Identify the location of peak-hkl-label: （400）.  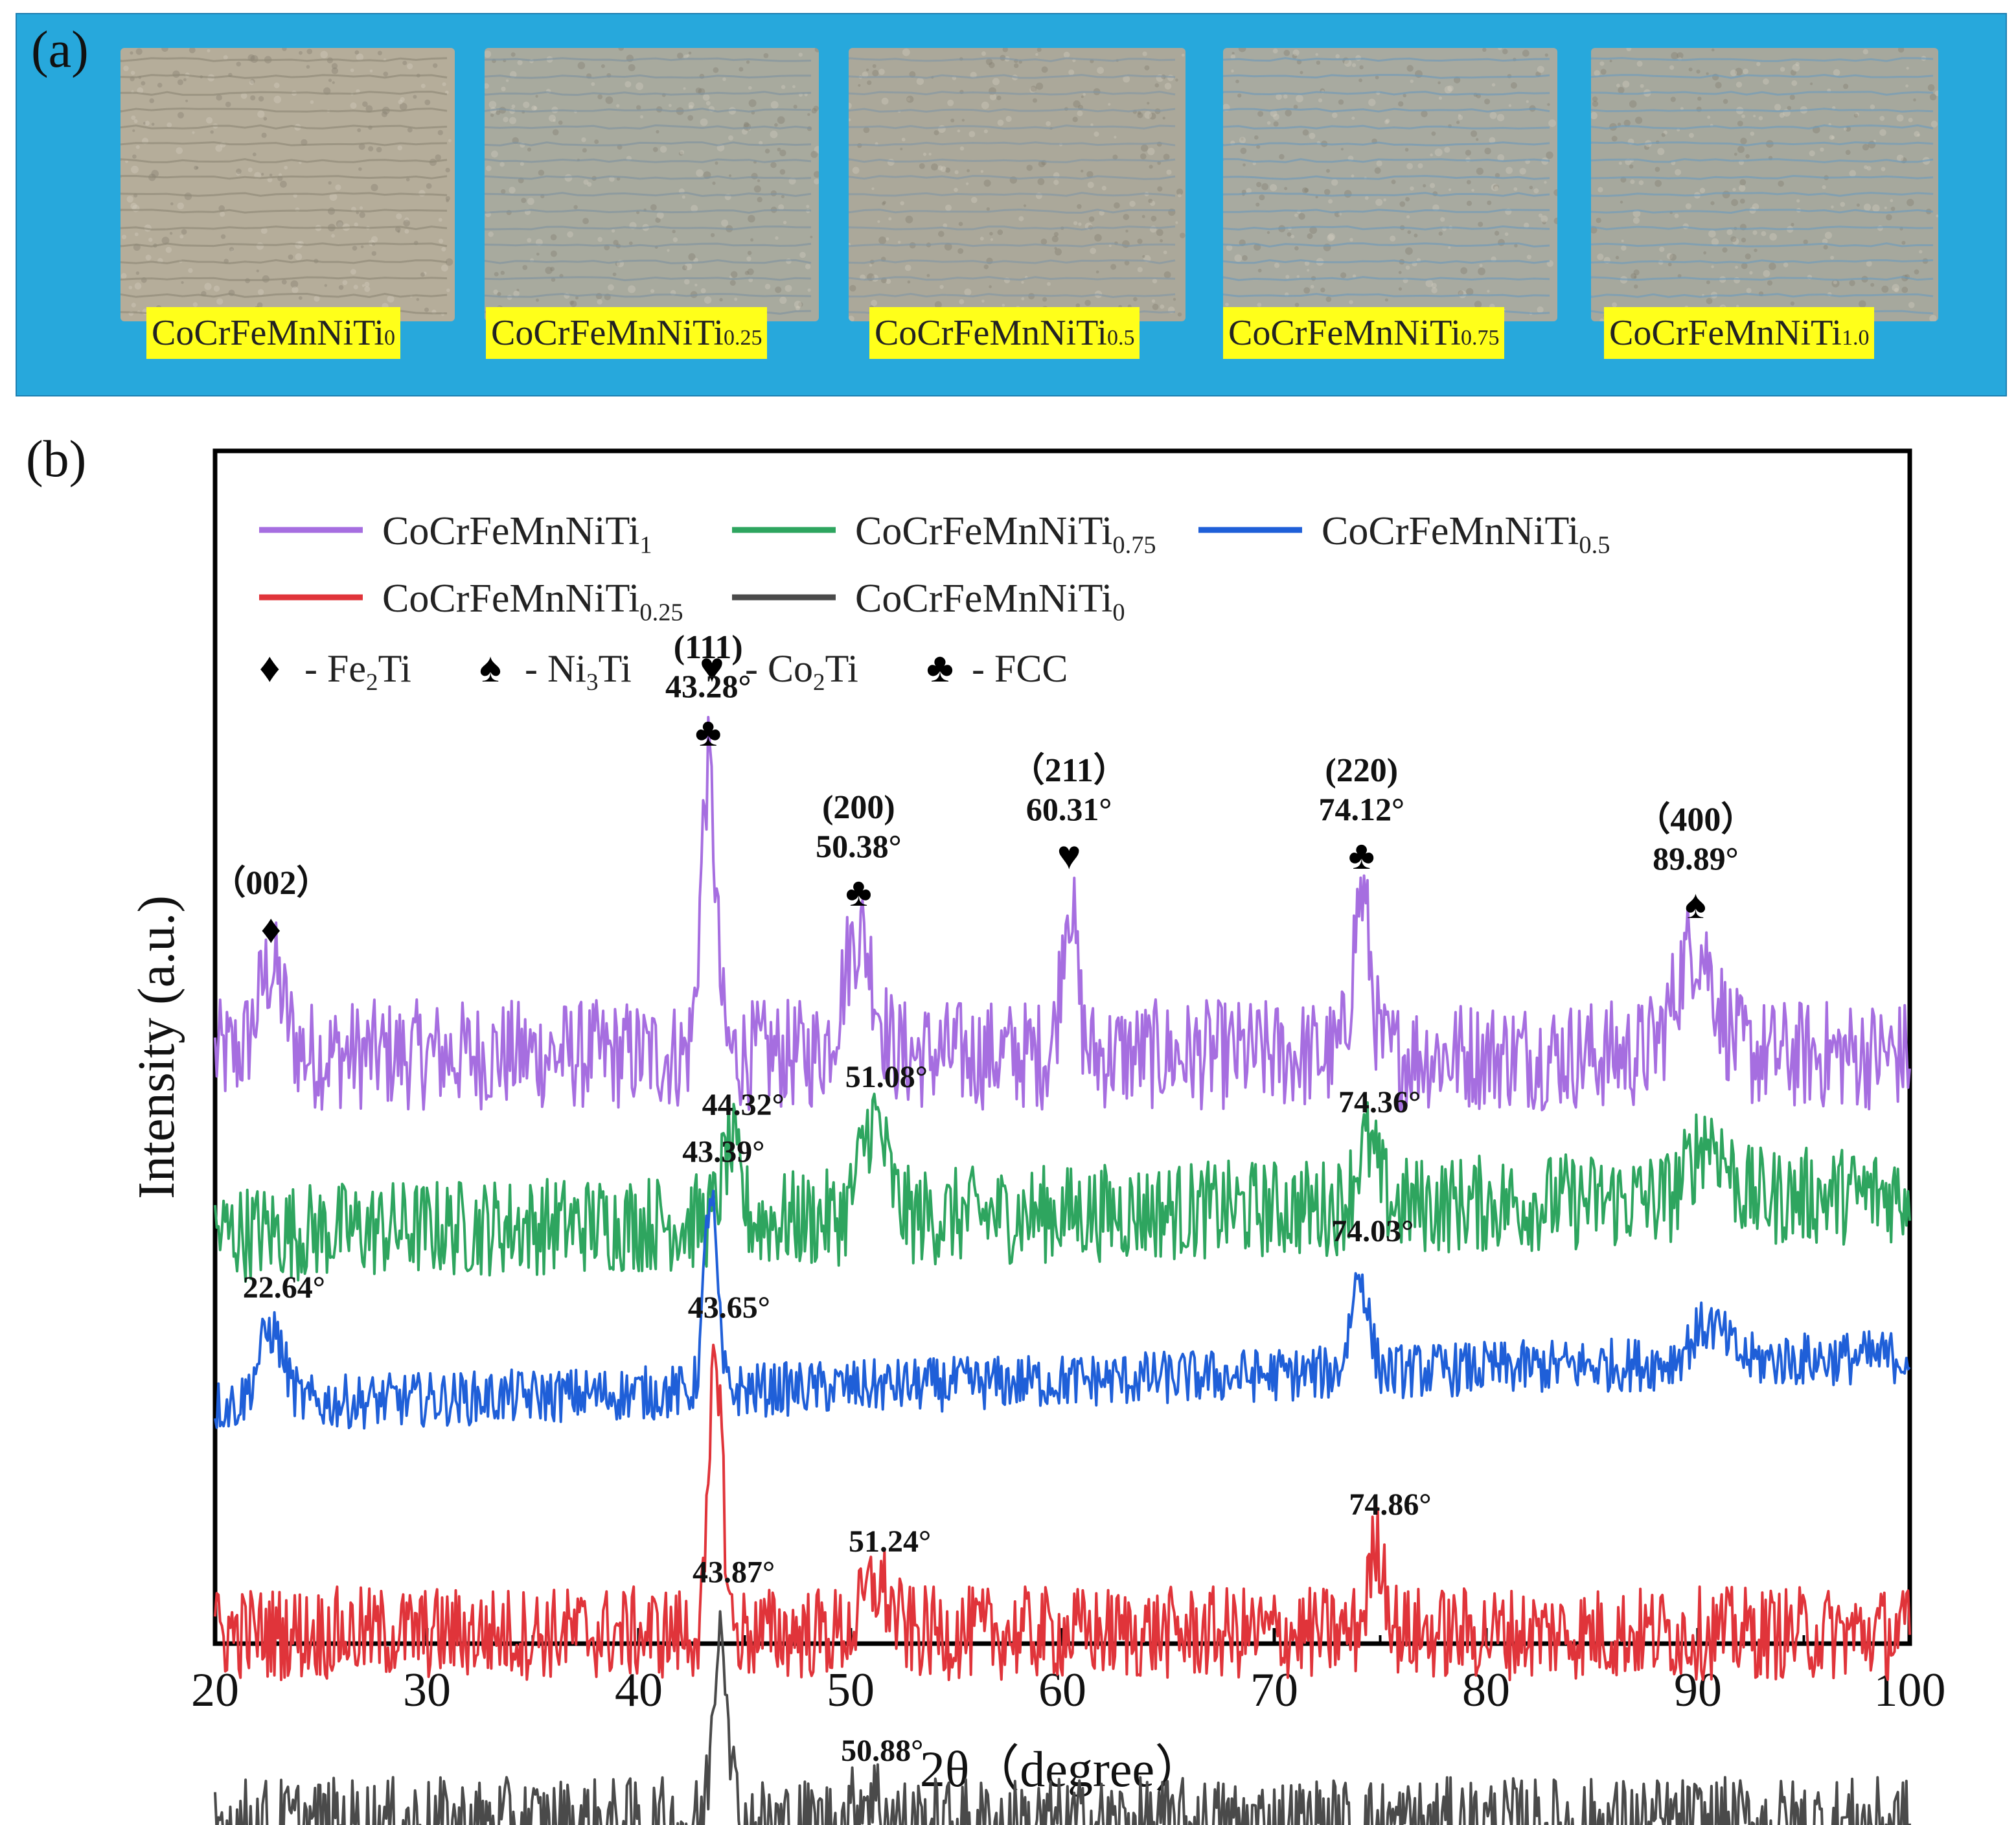
(1695, 819).